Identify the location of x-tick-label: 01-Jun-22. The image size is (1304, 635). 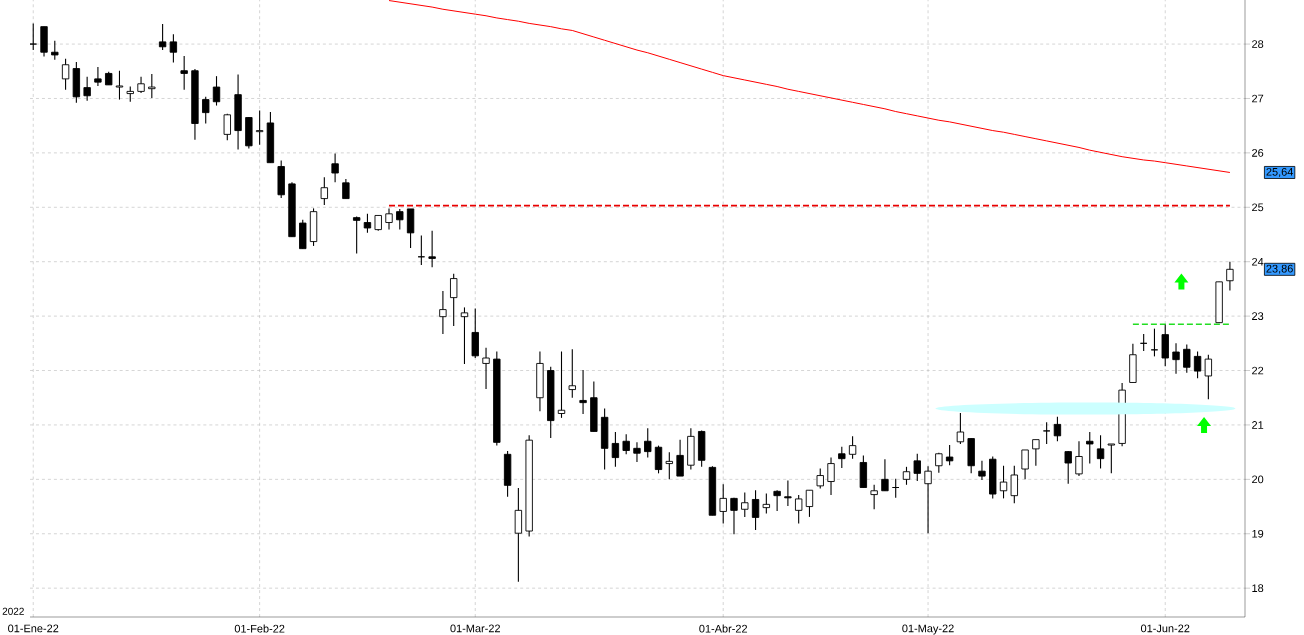
(1165, 628).